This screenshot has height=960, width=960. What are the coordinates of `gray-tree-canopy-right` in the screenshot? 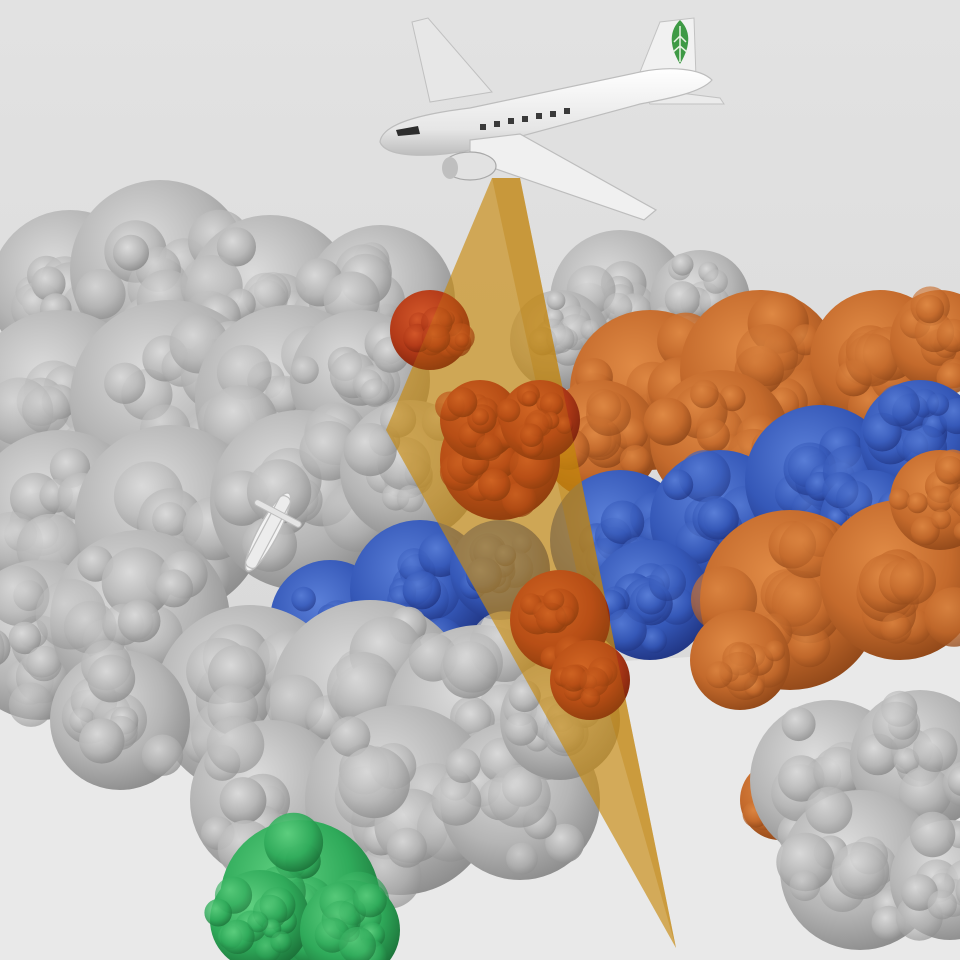 It's located at (855, 820).